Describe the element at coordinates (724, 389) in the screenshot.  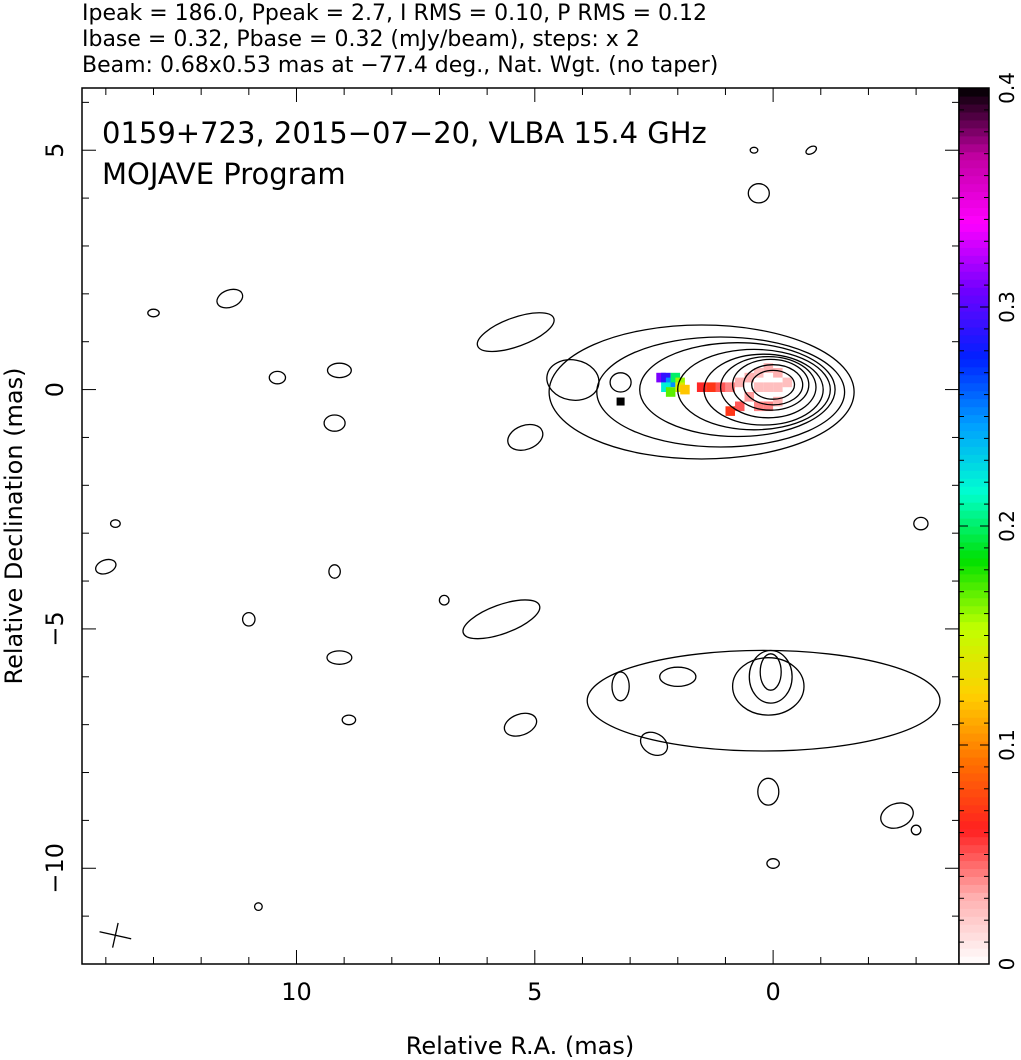
I see `polarization-layer` at that location.